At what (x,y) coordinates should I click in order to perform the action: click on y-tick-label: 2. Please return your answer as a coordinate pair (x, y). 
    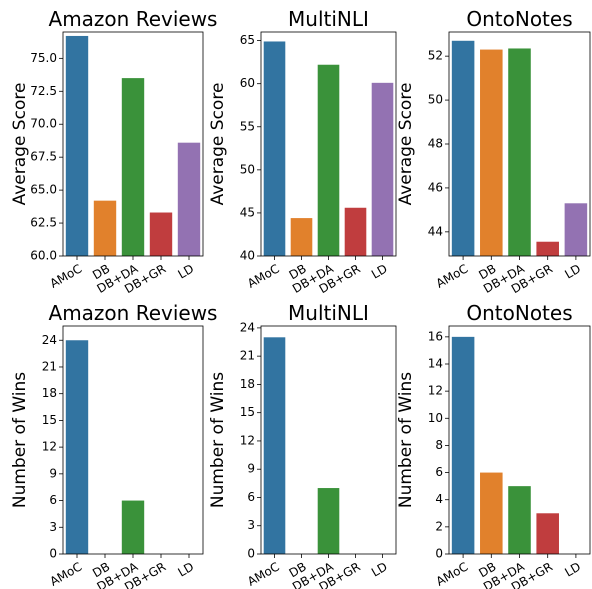
    Looking at the image, I should click on (439, 526).